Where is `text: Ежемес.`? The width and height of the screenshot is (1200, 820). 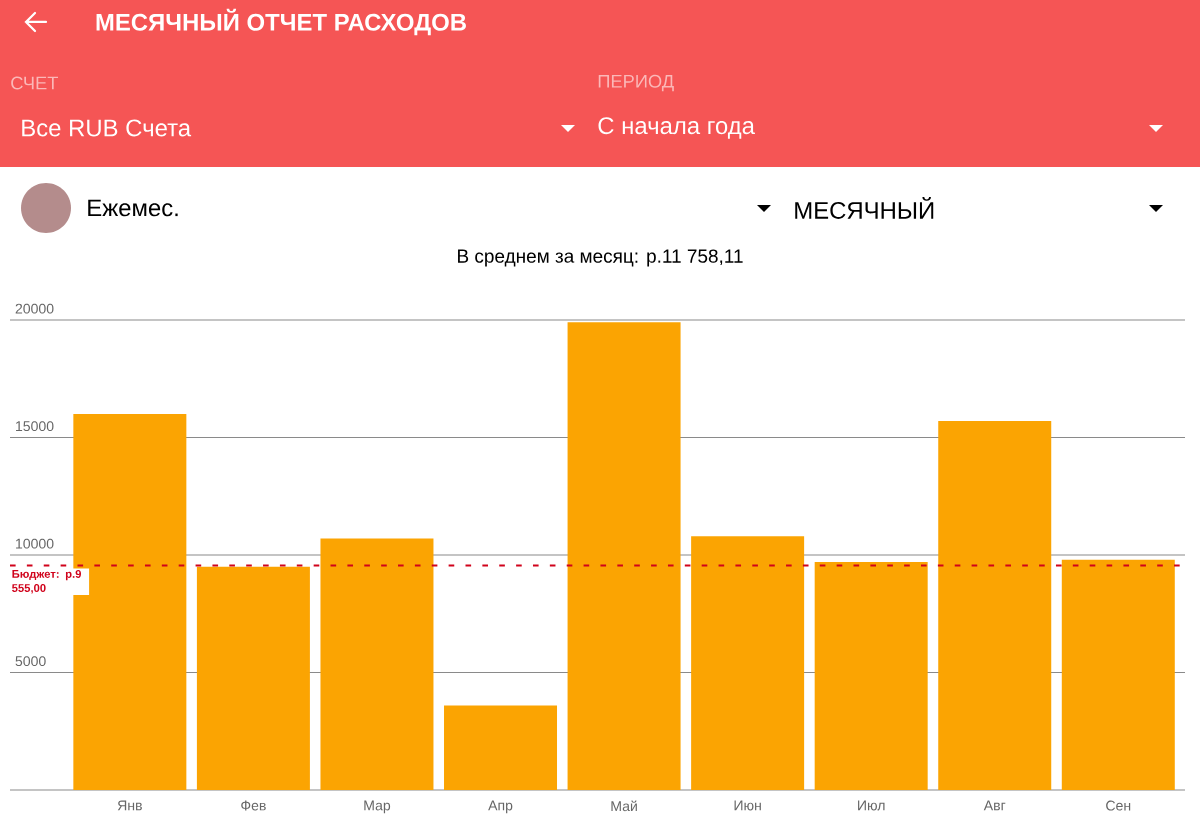 text: Ежемес. is located at coordinates (133, 208).